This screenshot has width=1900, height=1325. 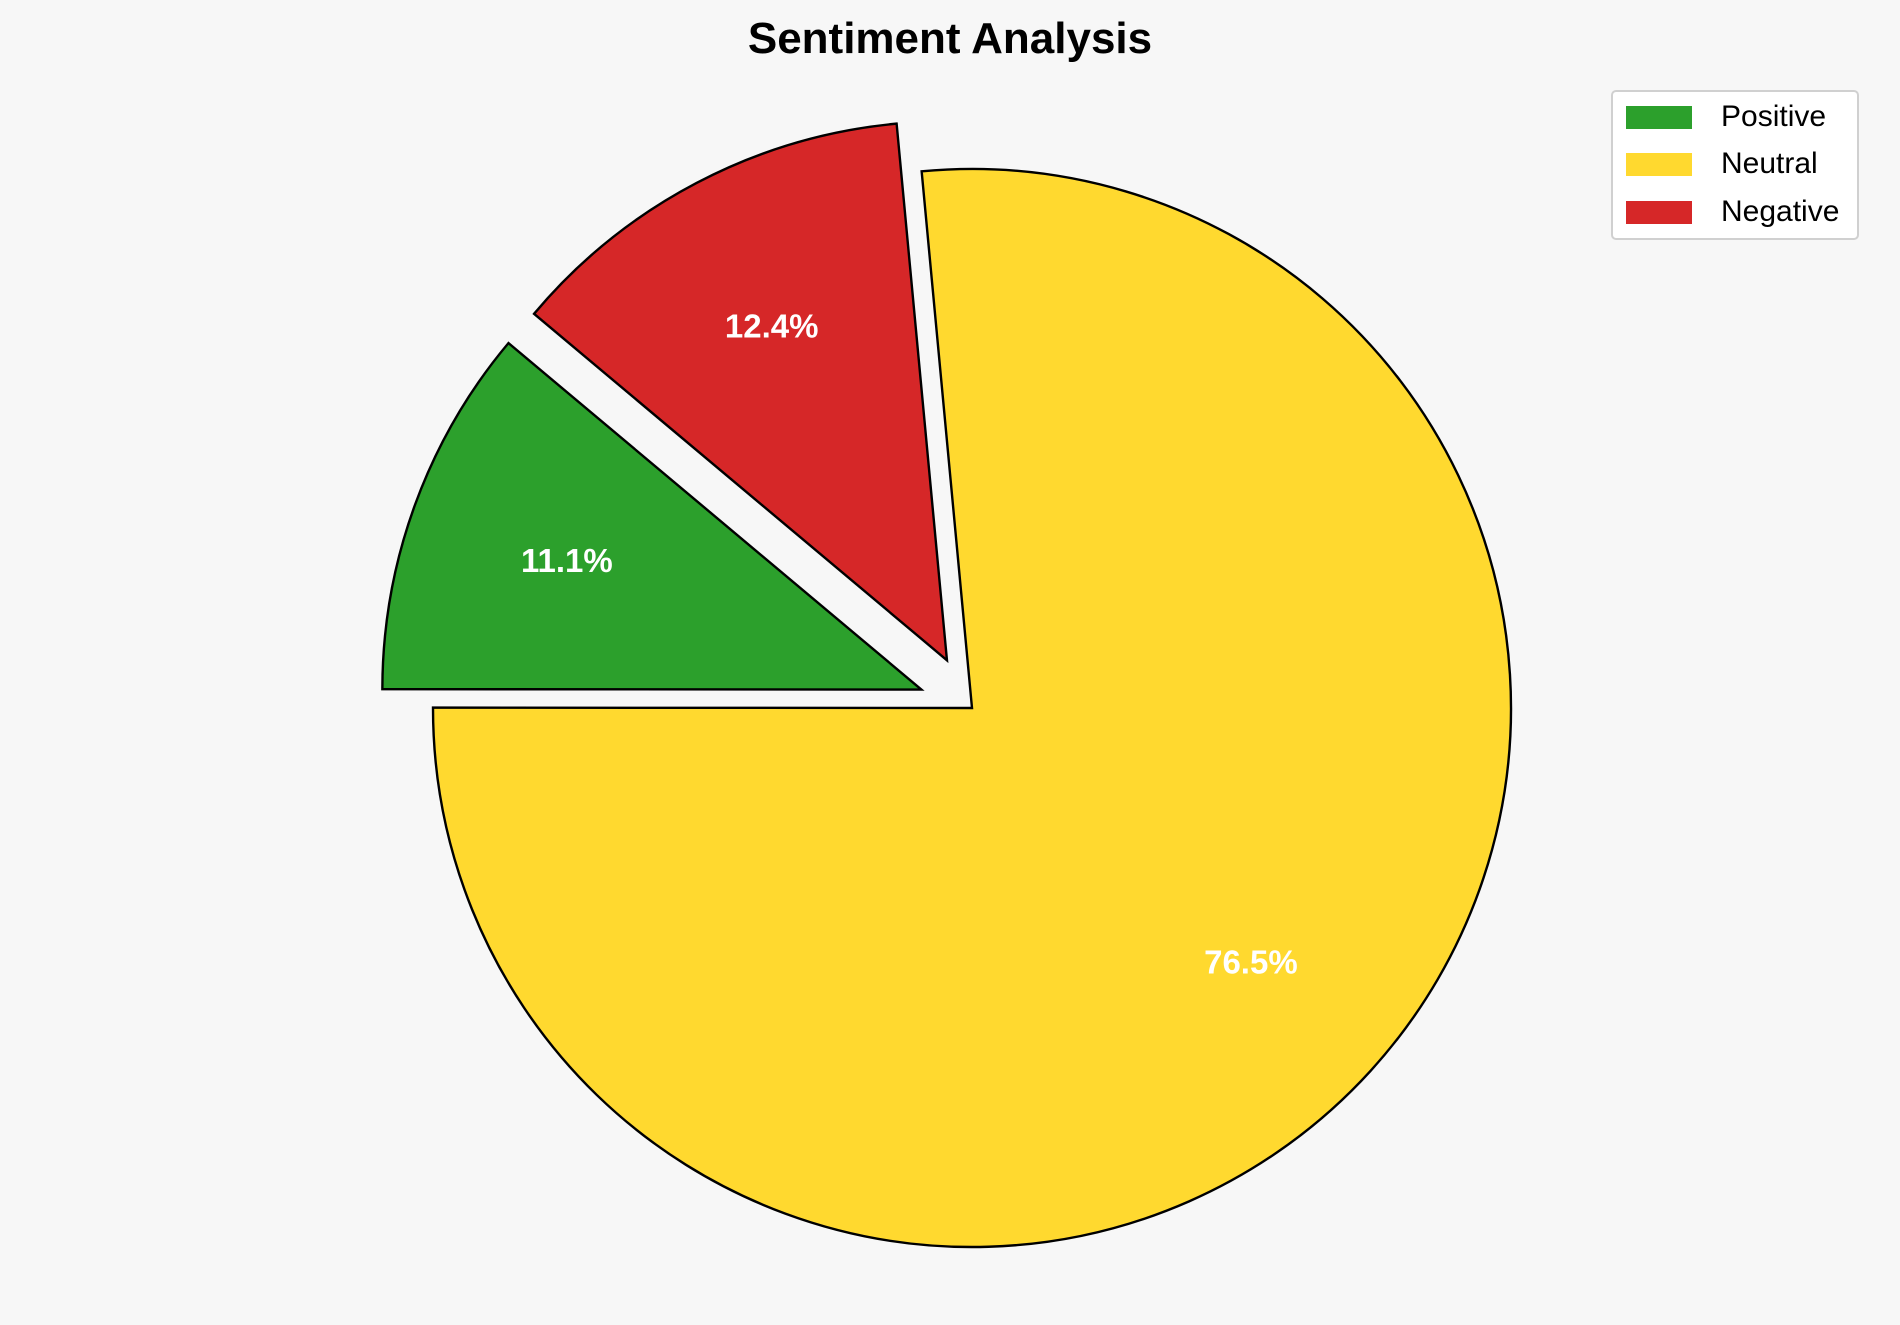 I want to click on chart-title: Sentiment Analysis, so click(x=950, y=38).